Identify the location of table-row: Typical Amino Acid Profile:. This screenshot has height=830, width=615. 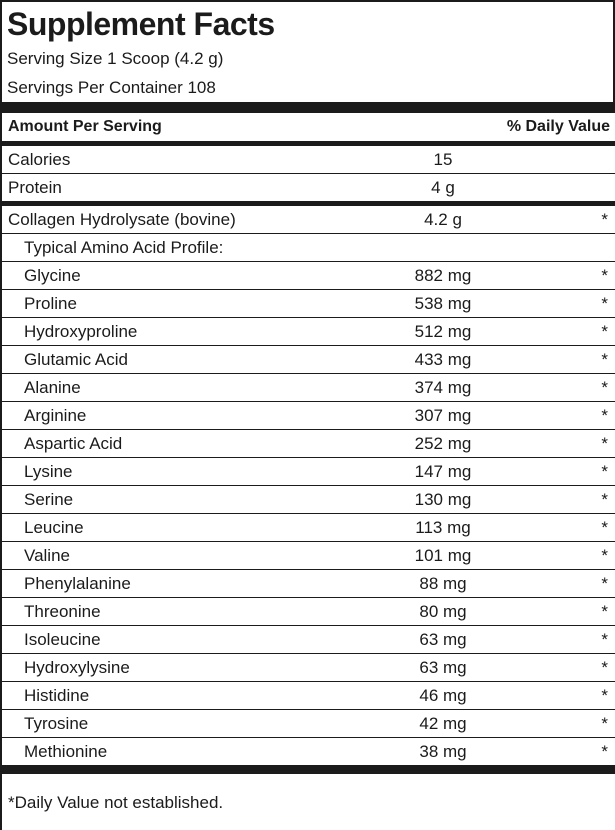
(308, 247).